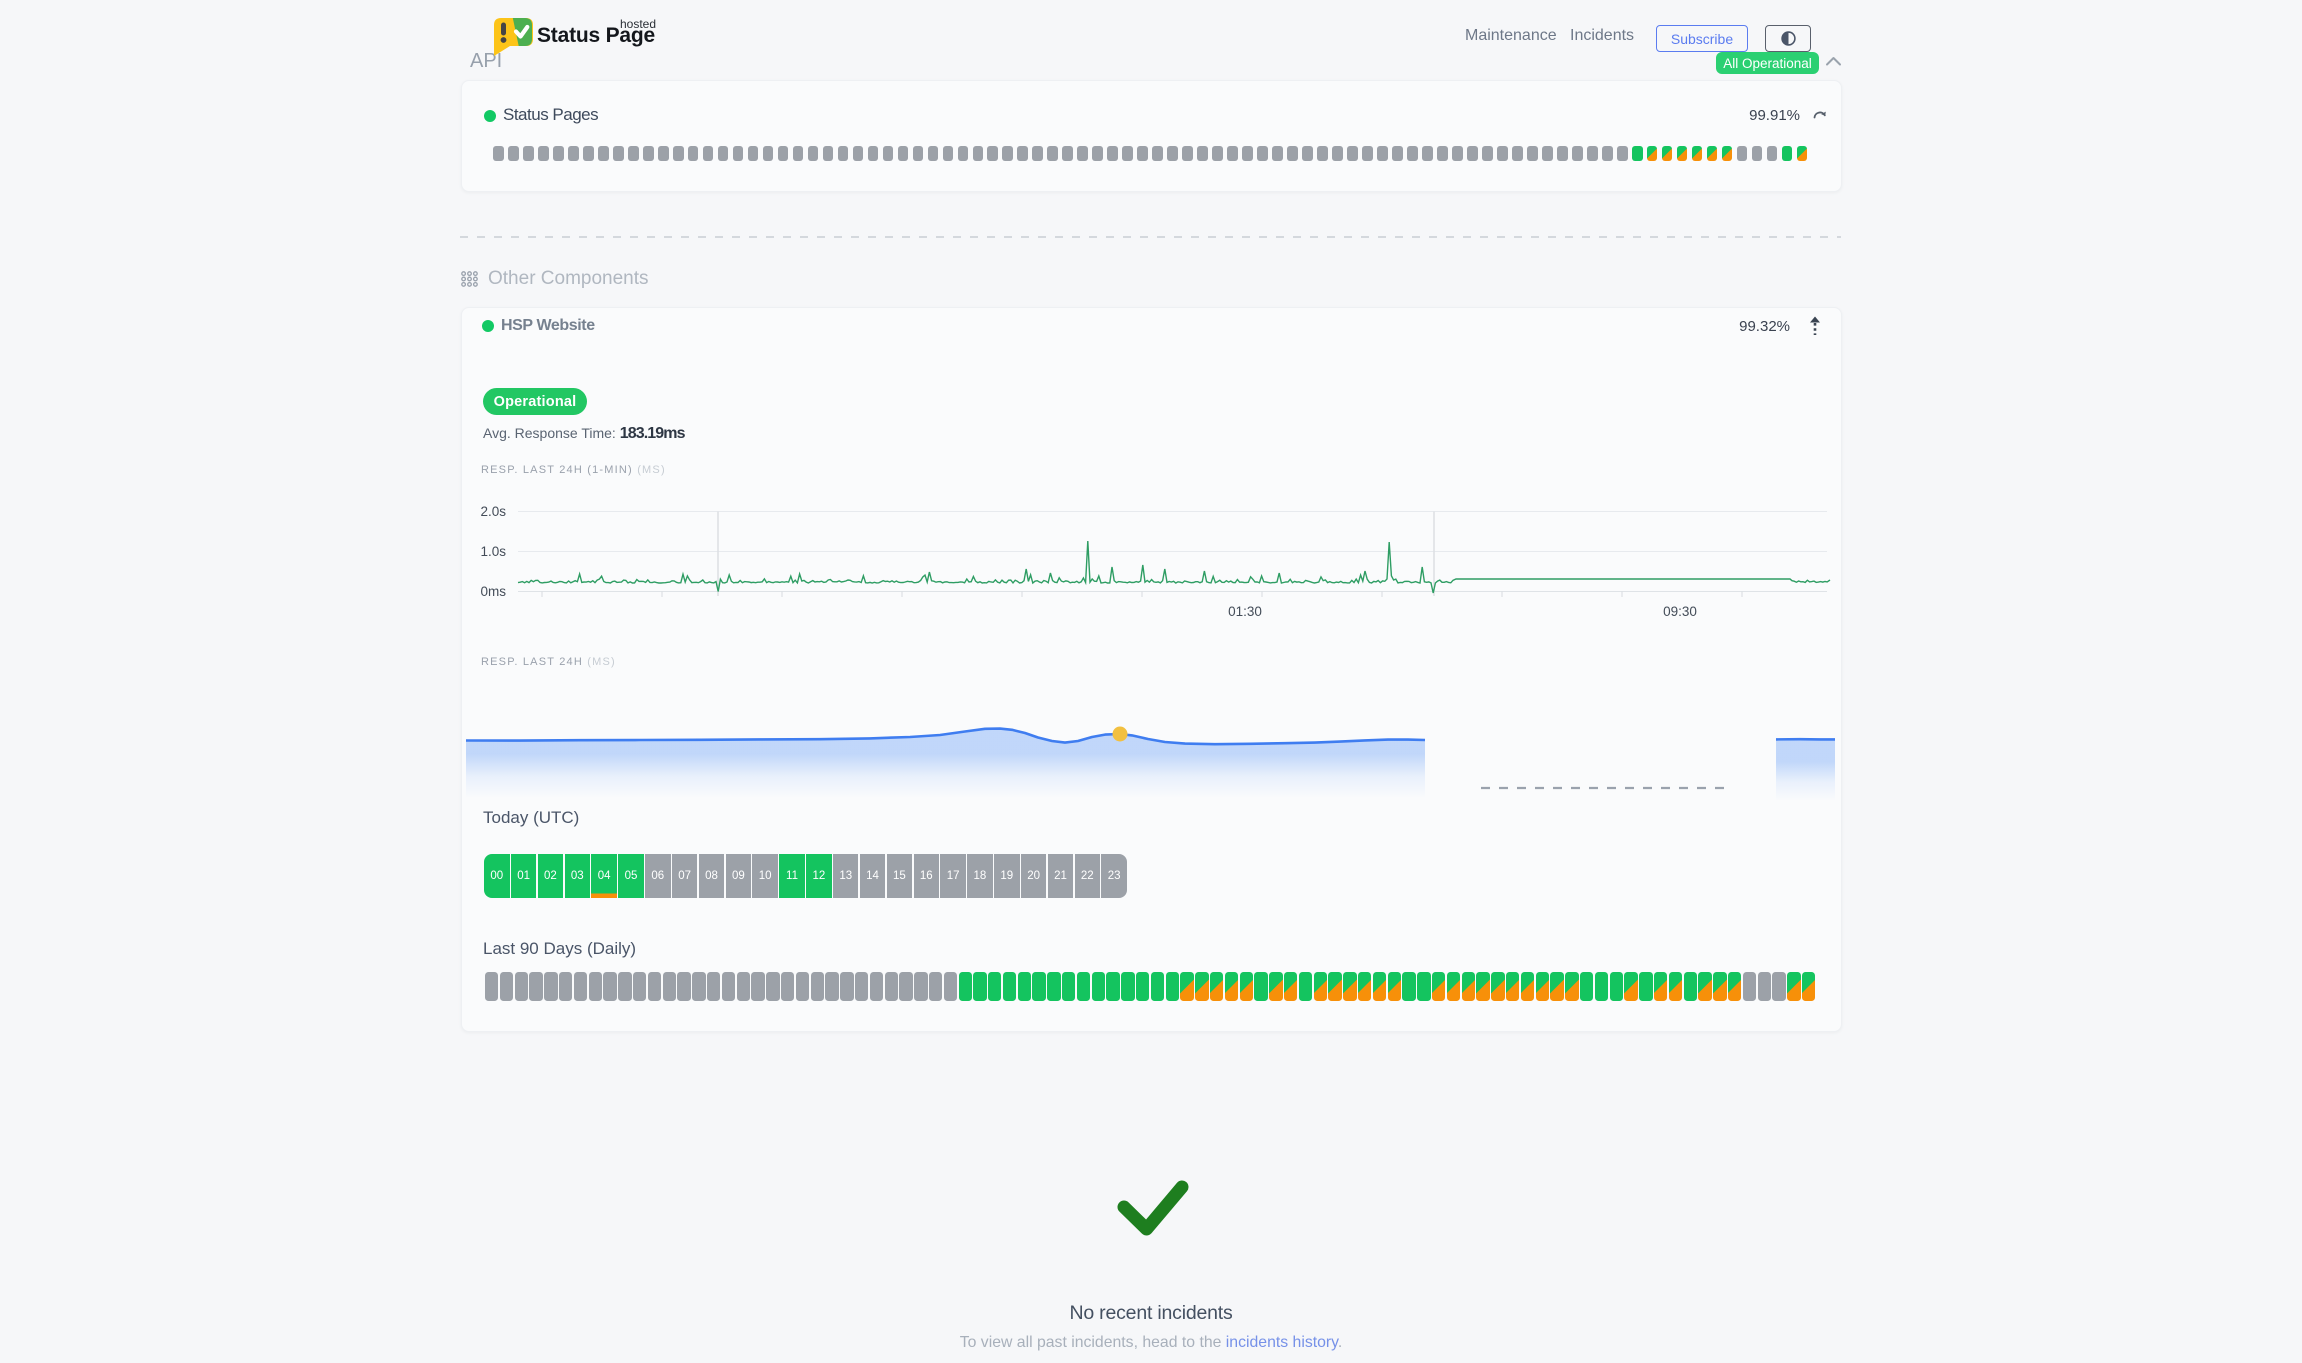  Describe the element at coordinates (1245, 611) in the screenshot. I see `svg-text: 01:30` at that location.